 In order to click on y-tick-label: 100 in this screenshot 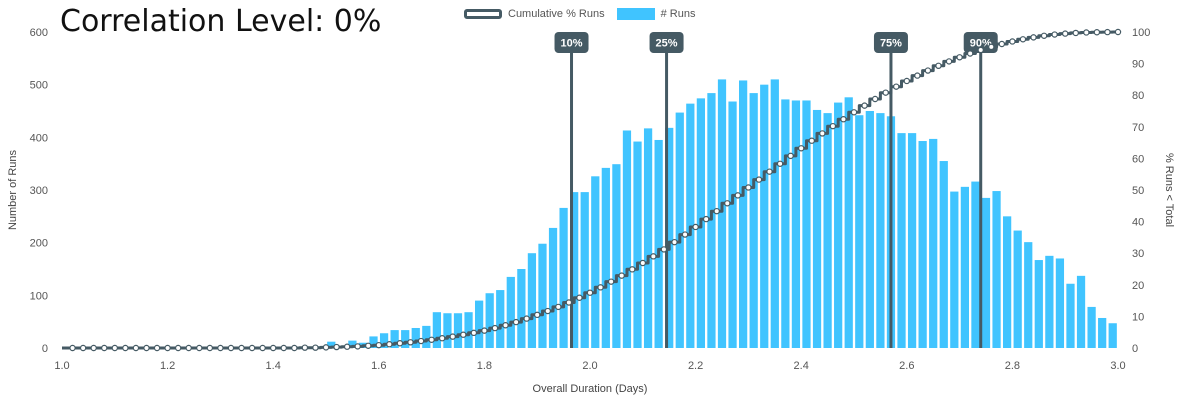, I will do `click(39, 296)`.